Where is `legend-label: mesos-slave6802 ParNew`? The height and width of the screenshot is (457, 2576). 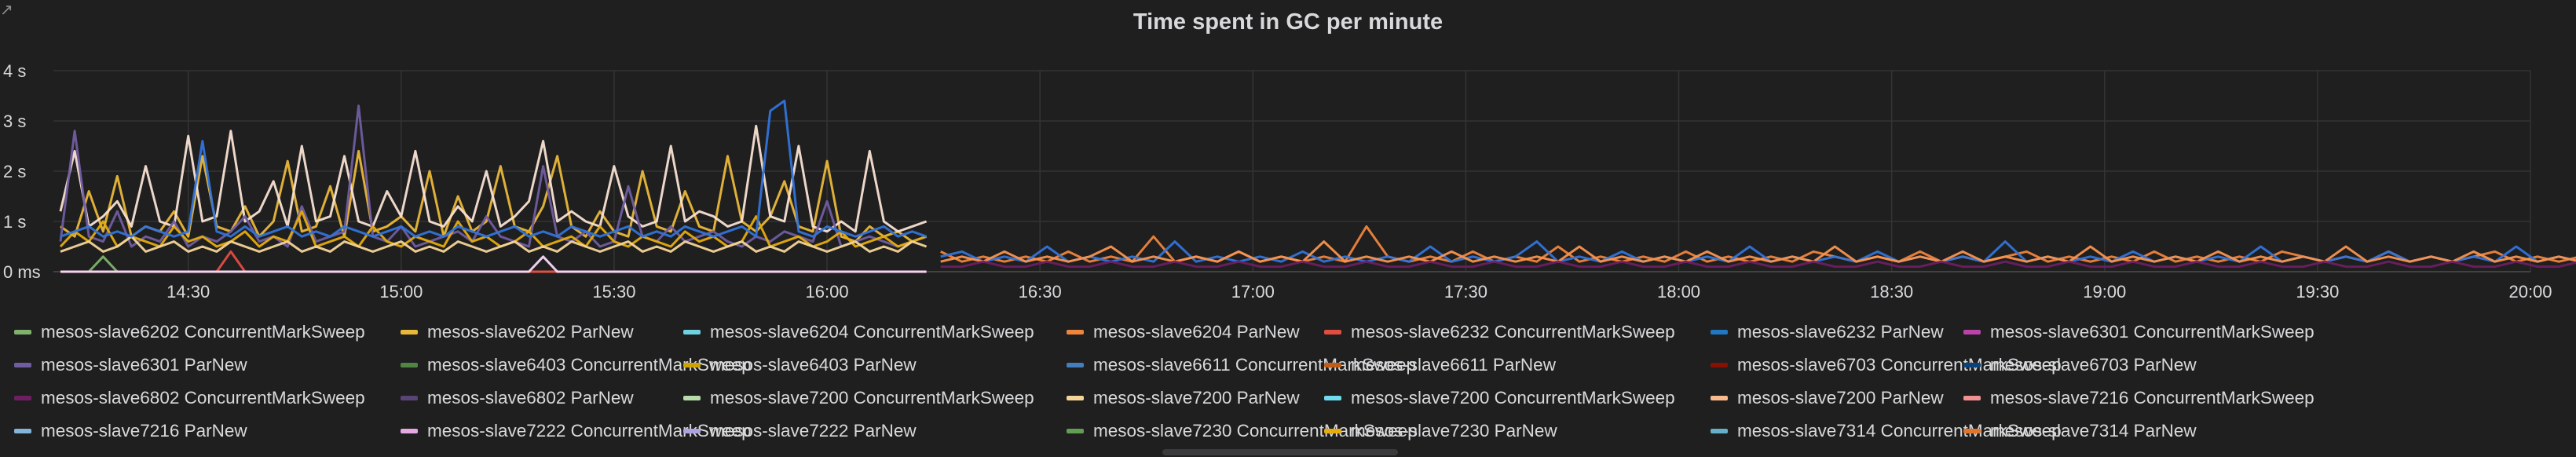
legend-label: mesos-slave6802 ParNew is located at coordinates (530, 398).